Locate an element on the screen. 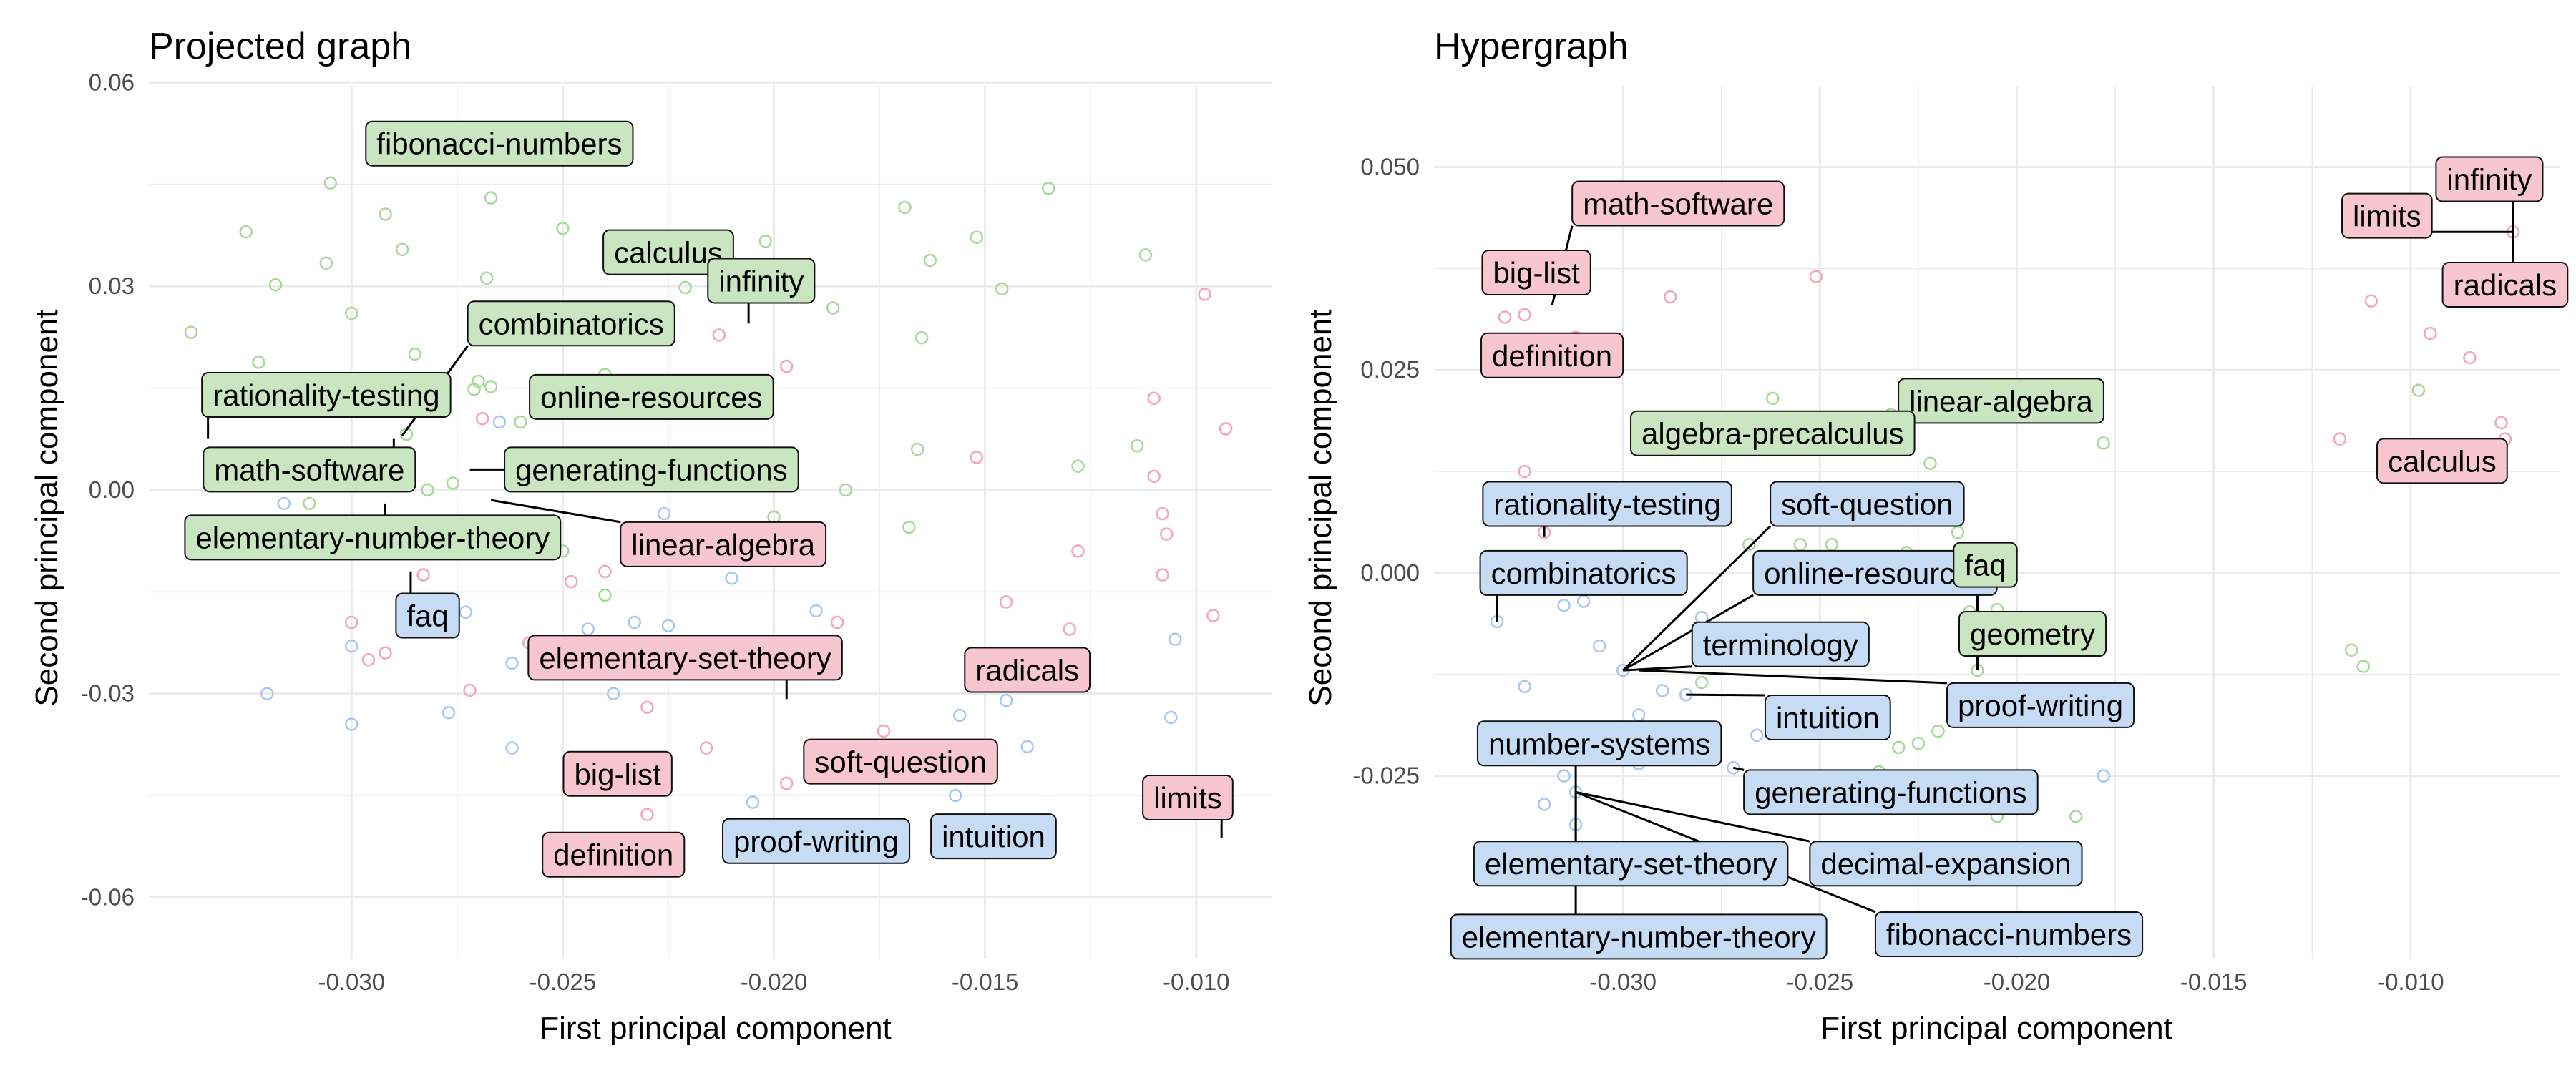 The width and height of the screenshot is (2576, 1073). label-text: infinity is located at coordinates (761, 281).